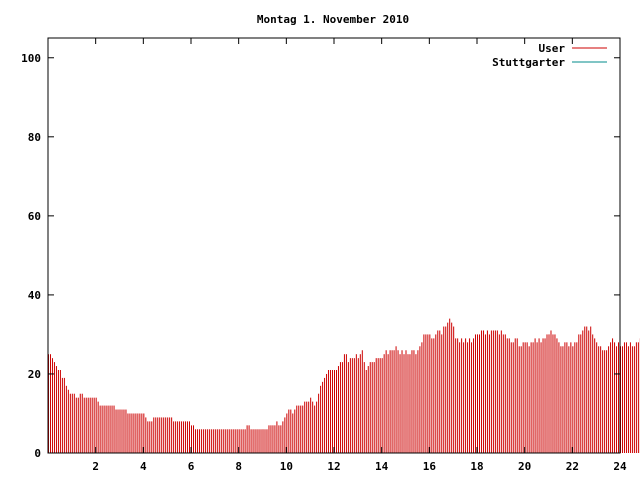 The height and width of the screenshot is (480, 640). Describe the element at coordinates (143, 466) in the screenshot. I see `x-tick-label: 4` at that location.